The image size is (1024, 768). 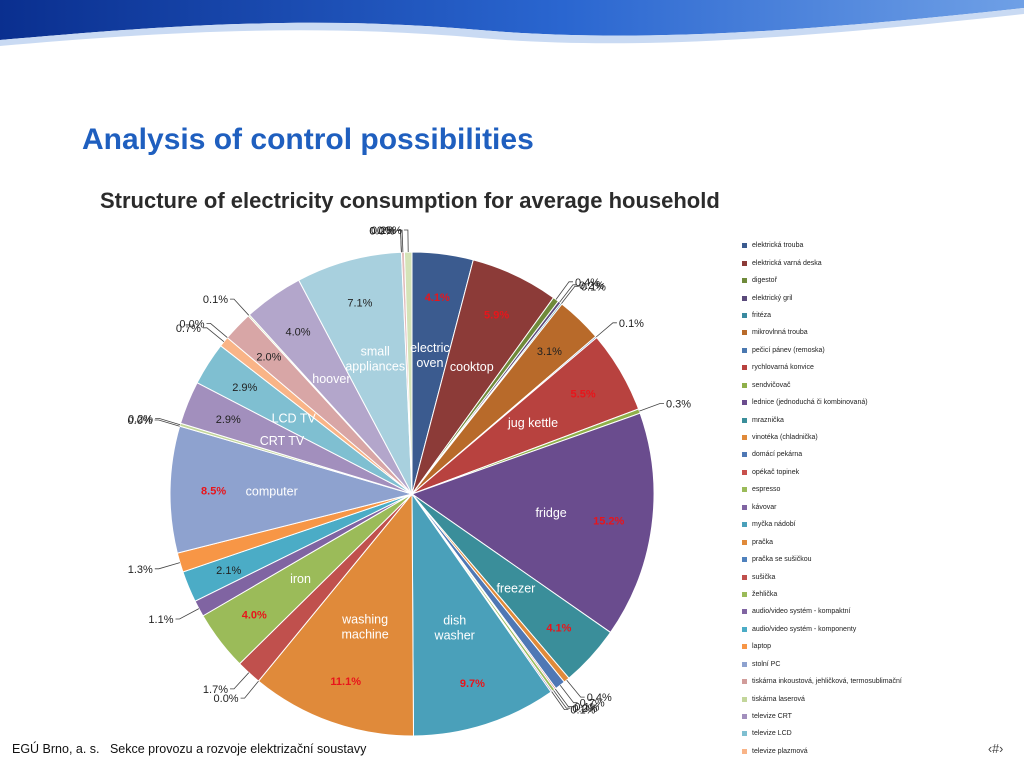 What do you see at coordinates (996, 749) in the screenshot?
I see `page-number: ‹#›` at bounding box center [996, 749].